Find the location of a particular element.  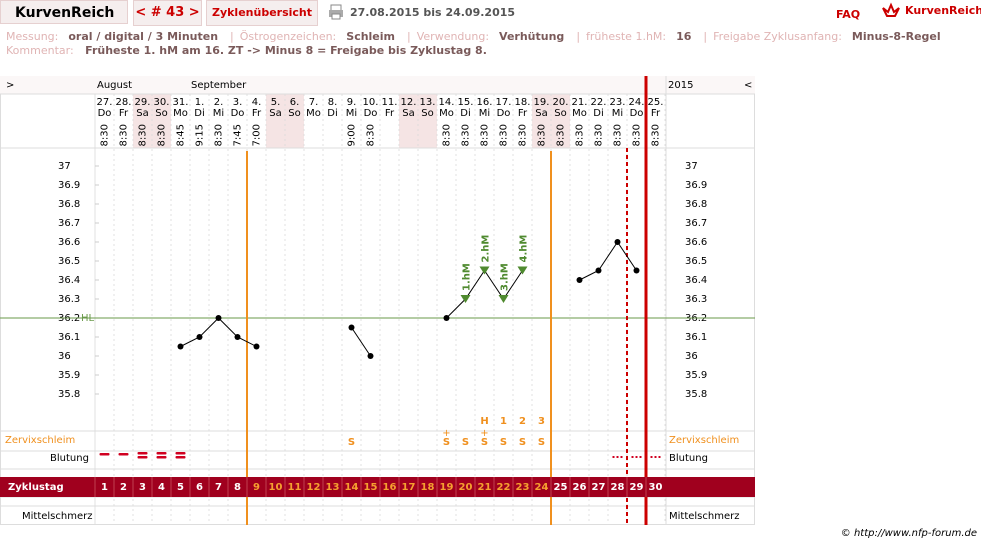

y-tick-label: 35.8 is located at coordinates (696, 394).